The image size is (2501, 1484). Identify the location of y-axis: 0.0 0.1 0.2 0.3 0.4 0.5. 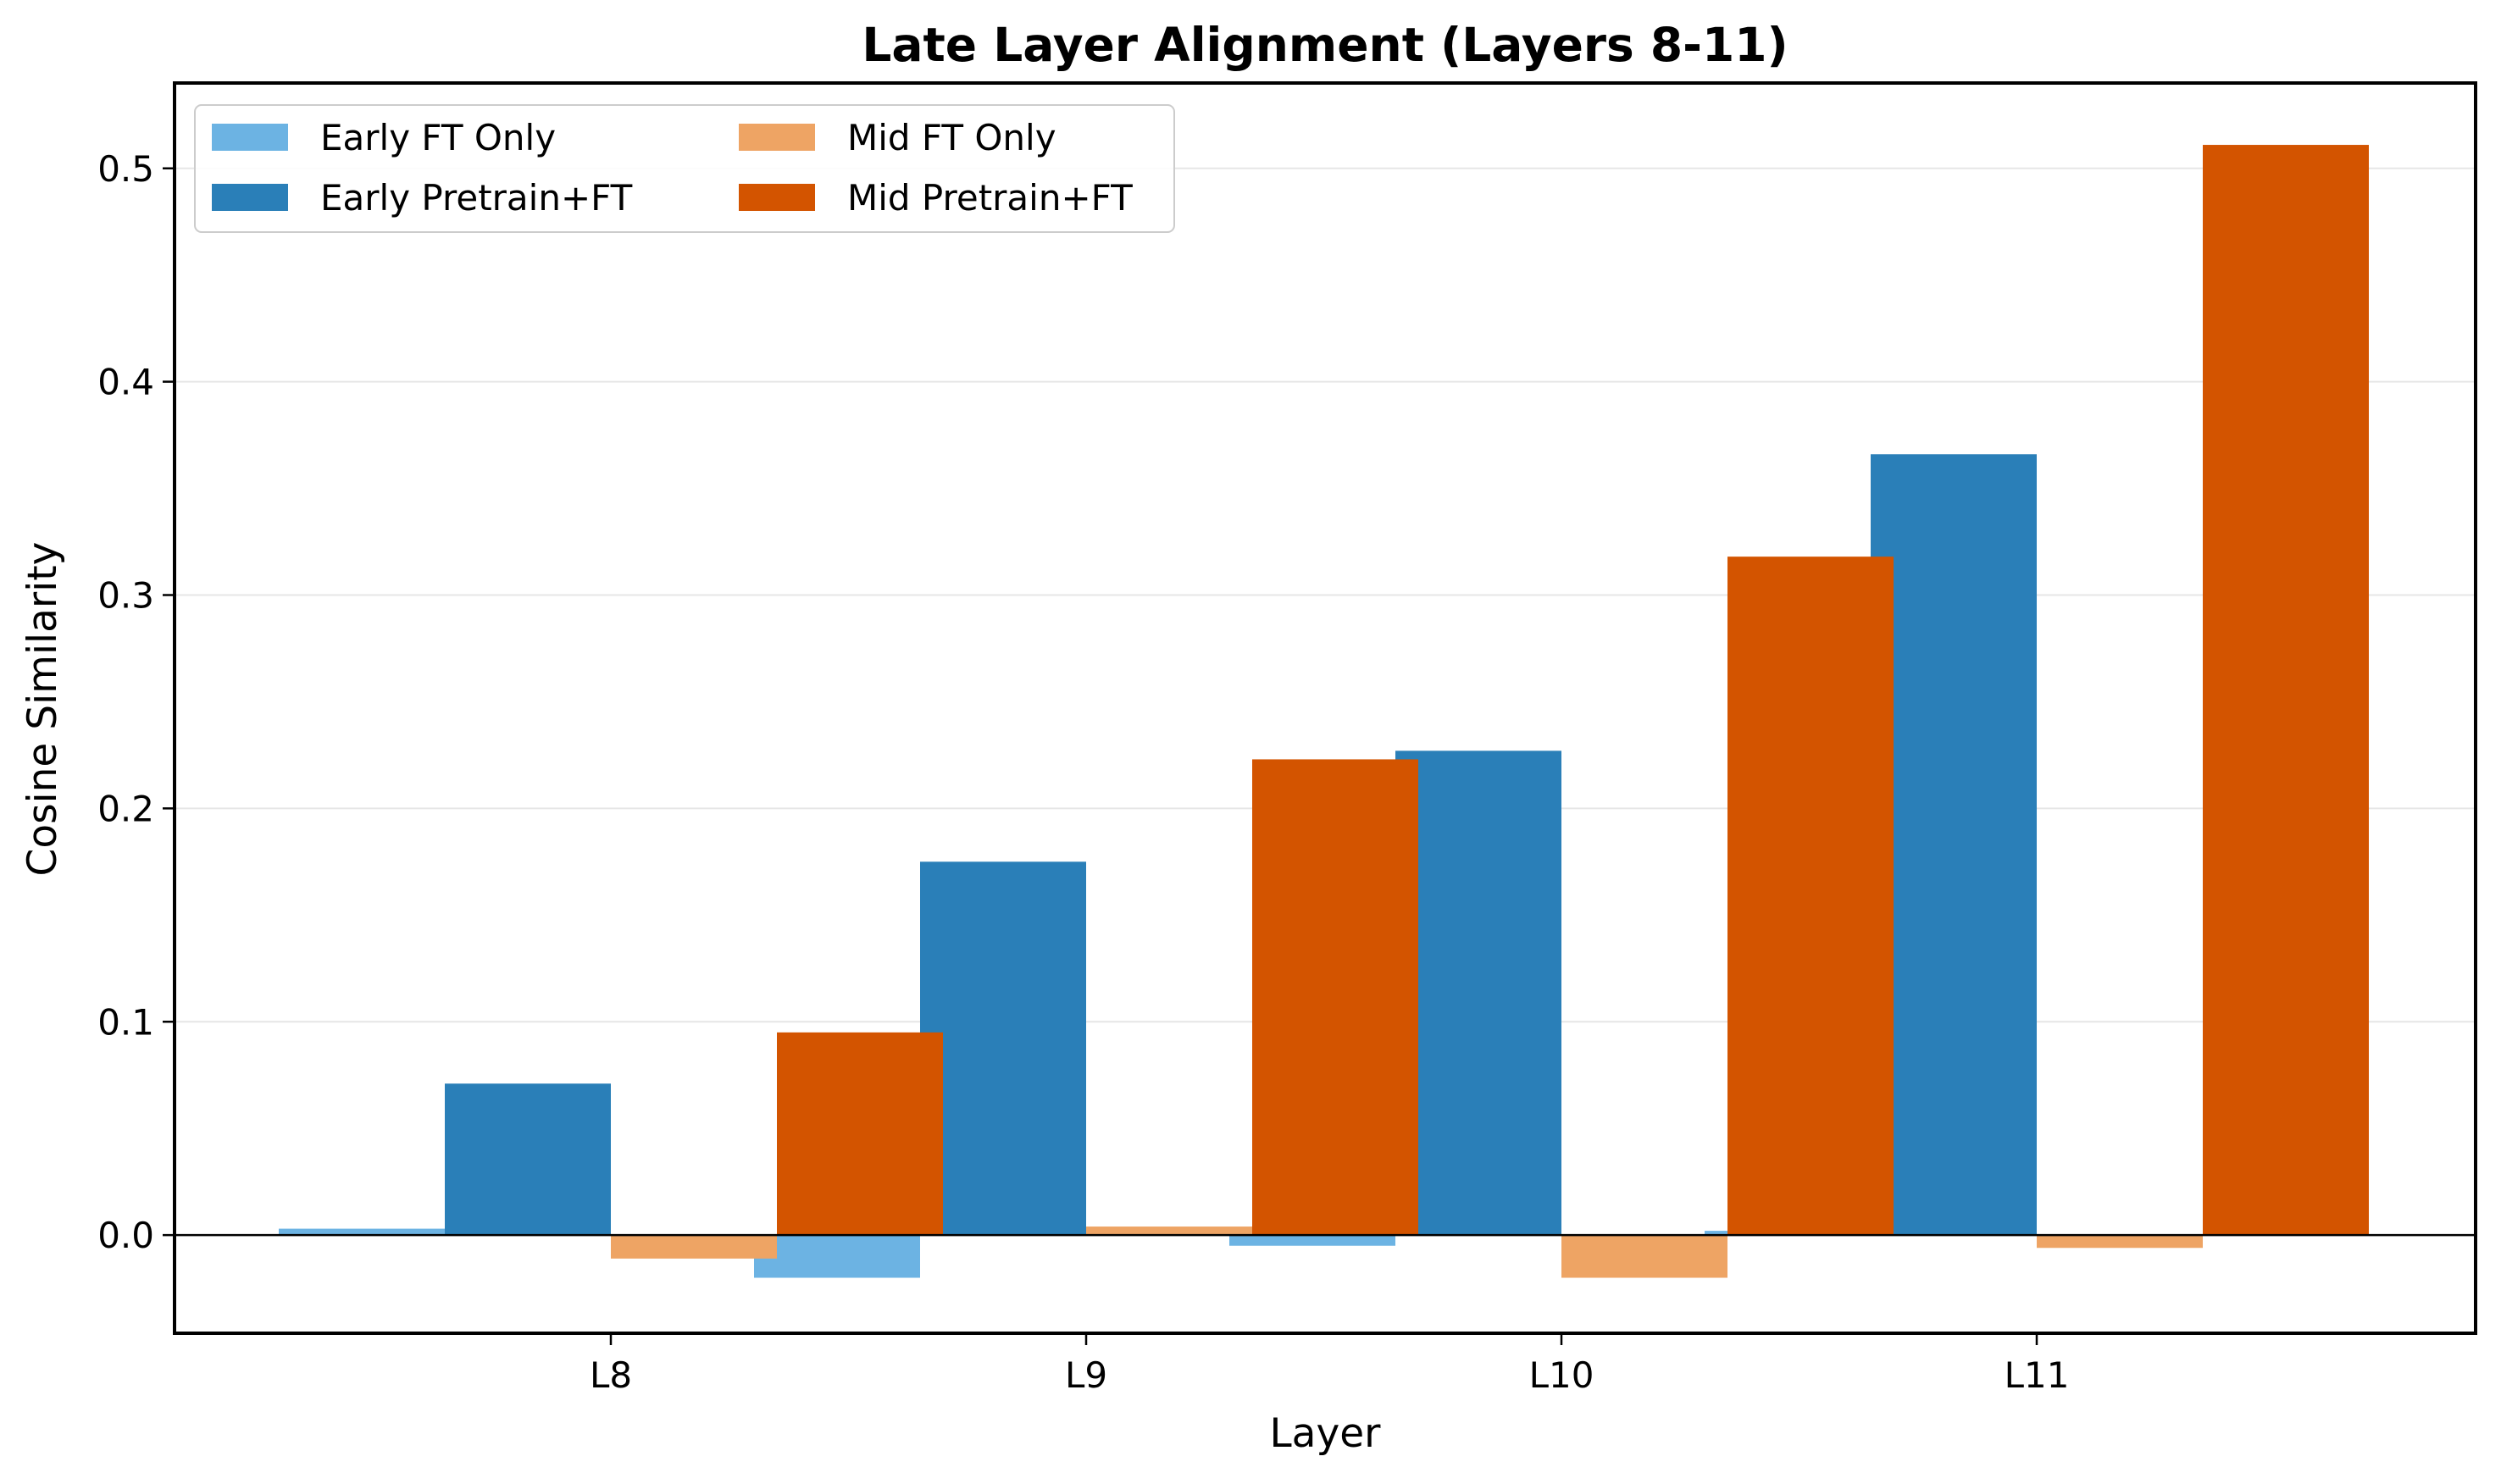
(136, 702).